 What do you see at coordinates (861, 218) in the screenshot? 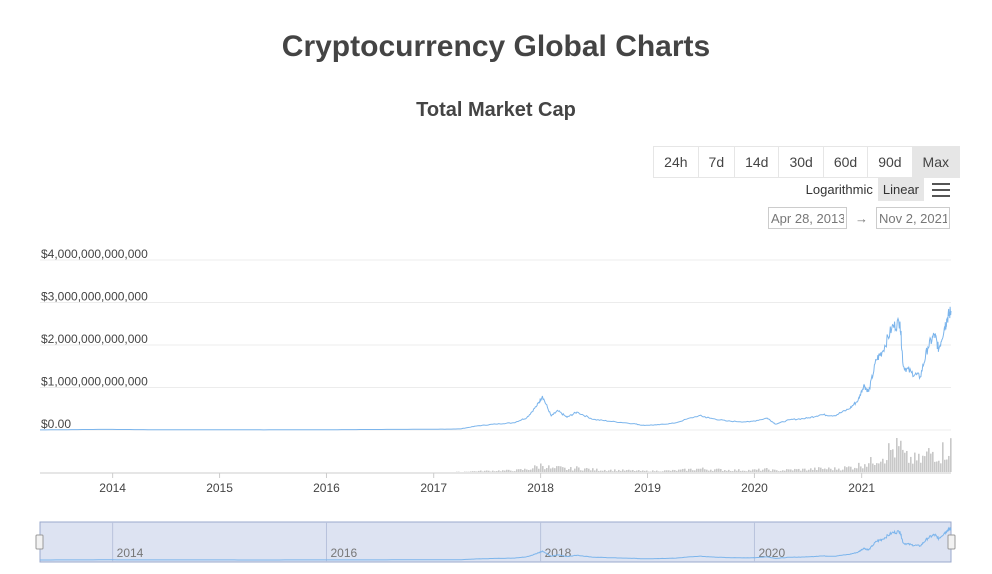
I see `date-range-arrow: →` at bounding box center [861, 218].